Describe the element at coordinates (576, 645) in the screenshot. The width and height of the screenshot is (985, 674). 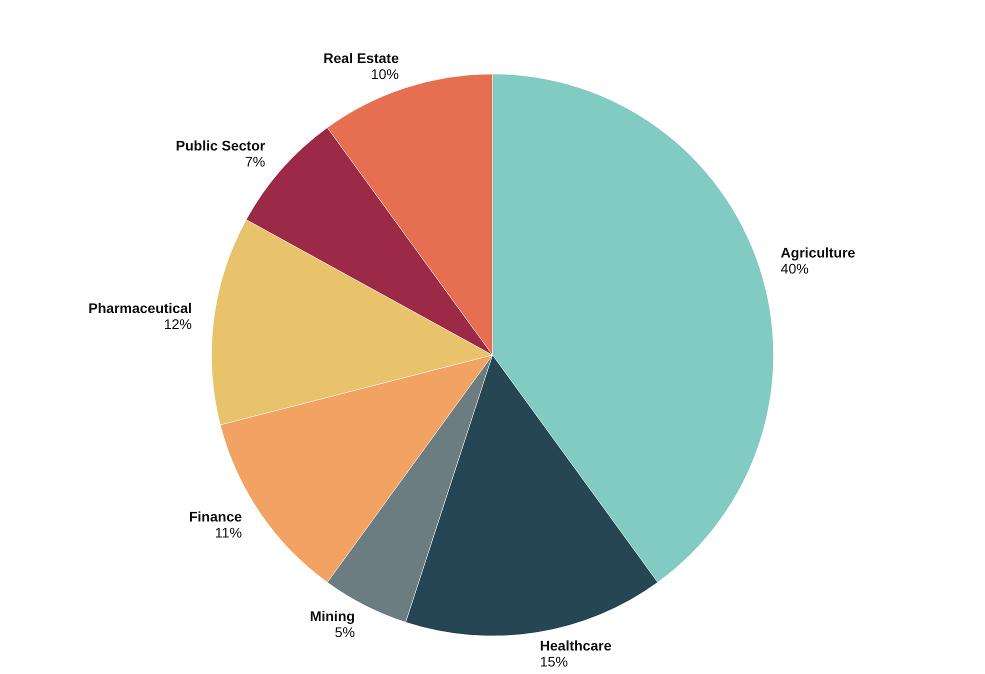
I see `slice-label: Healthcare` at that location.